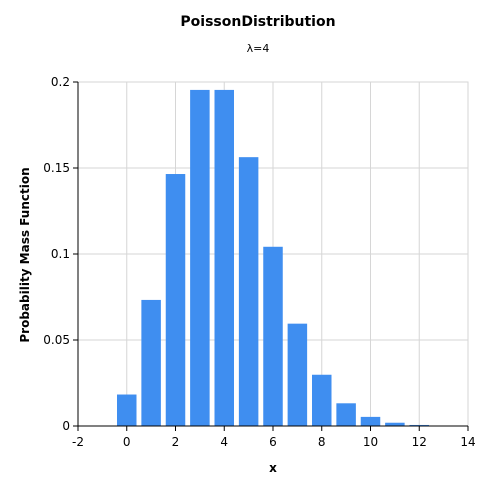  I want to click on y-tick-label: 0.1, so click(60, 254).